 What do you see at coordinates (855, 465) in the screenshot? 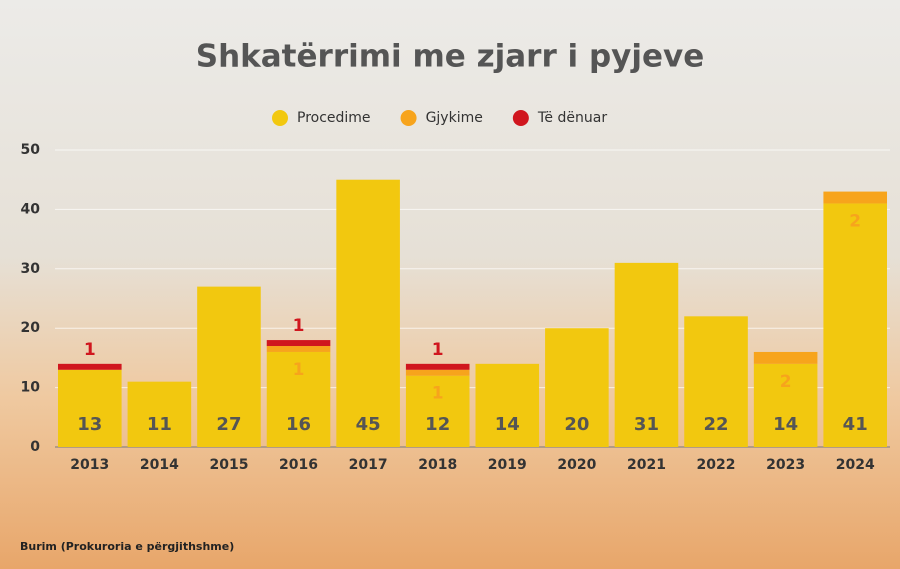
I see `x-tick-label: 2024` at bounding box center [855, 465].